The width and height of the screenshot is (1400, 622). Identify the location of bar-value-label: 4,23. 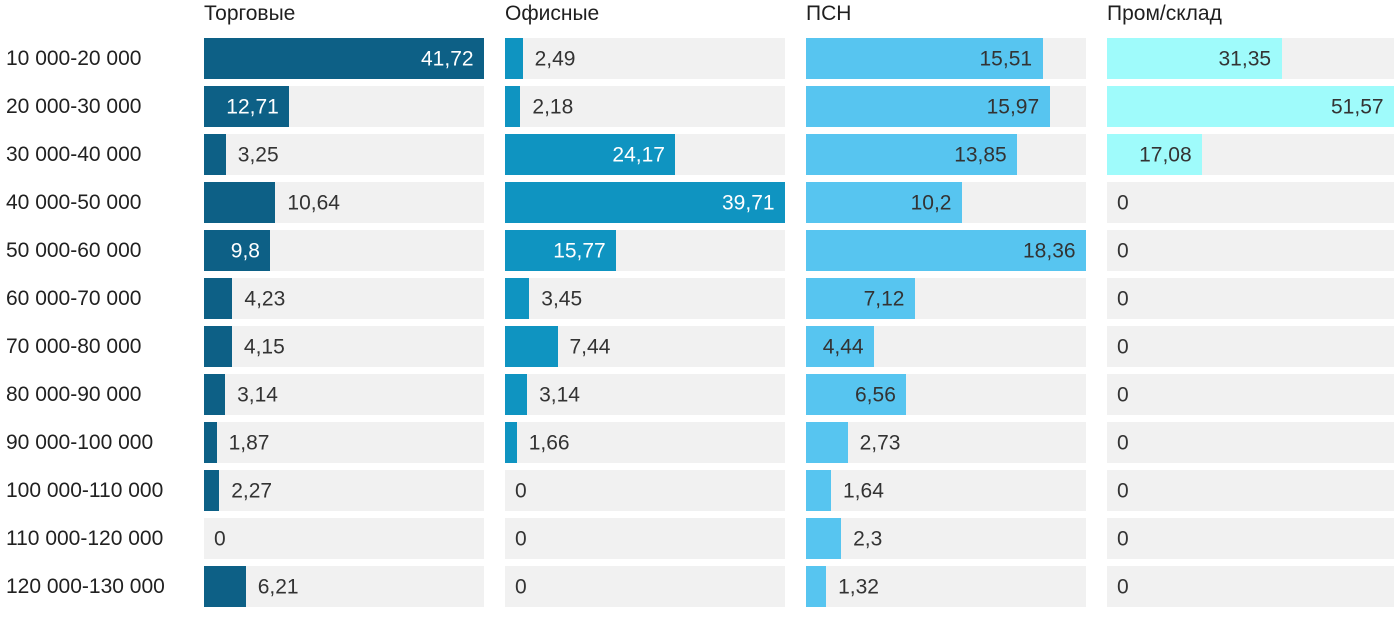
(265, 298).